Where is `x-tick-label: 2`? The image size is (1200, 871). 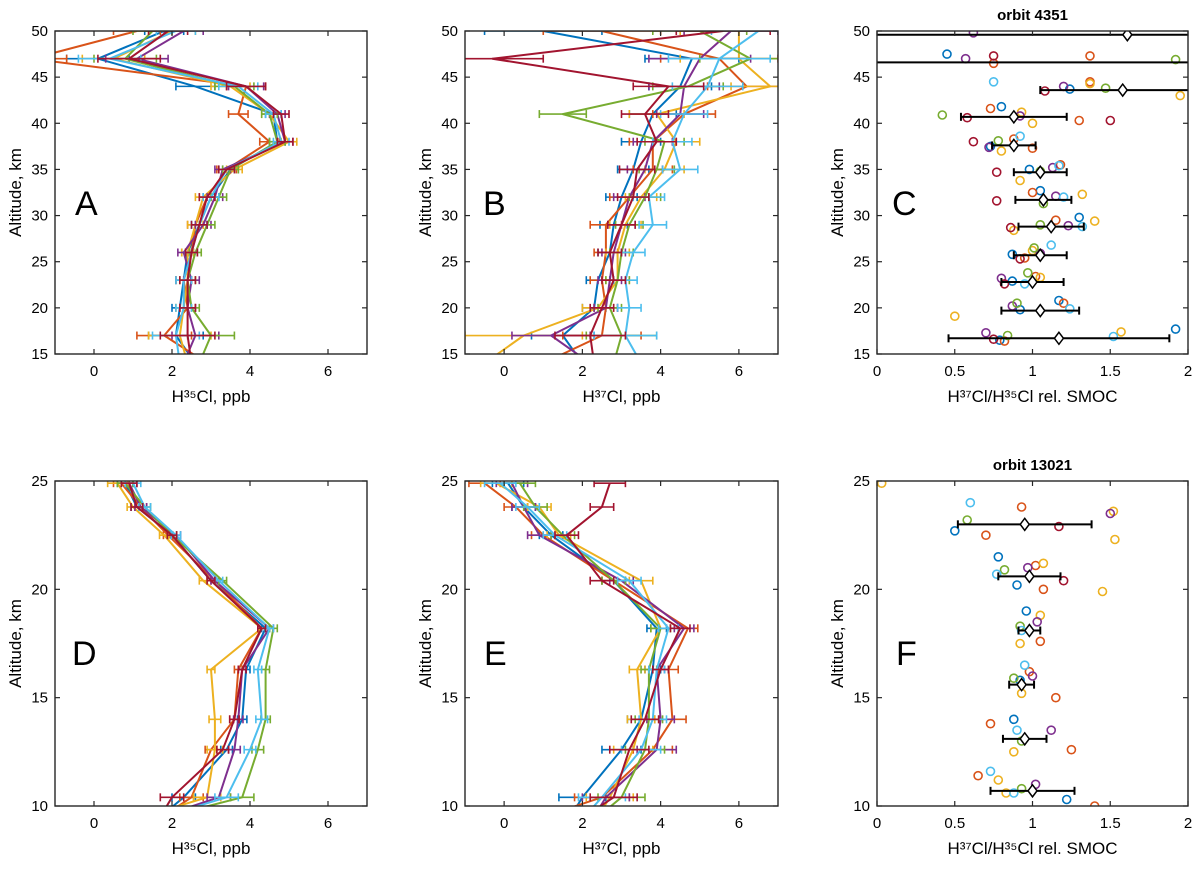 x-tick-label: 2 is located at coordinates (582, 371).